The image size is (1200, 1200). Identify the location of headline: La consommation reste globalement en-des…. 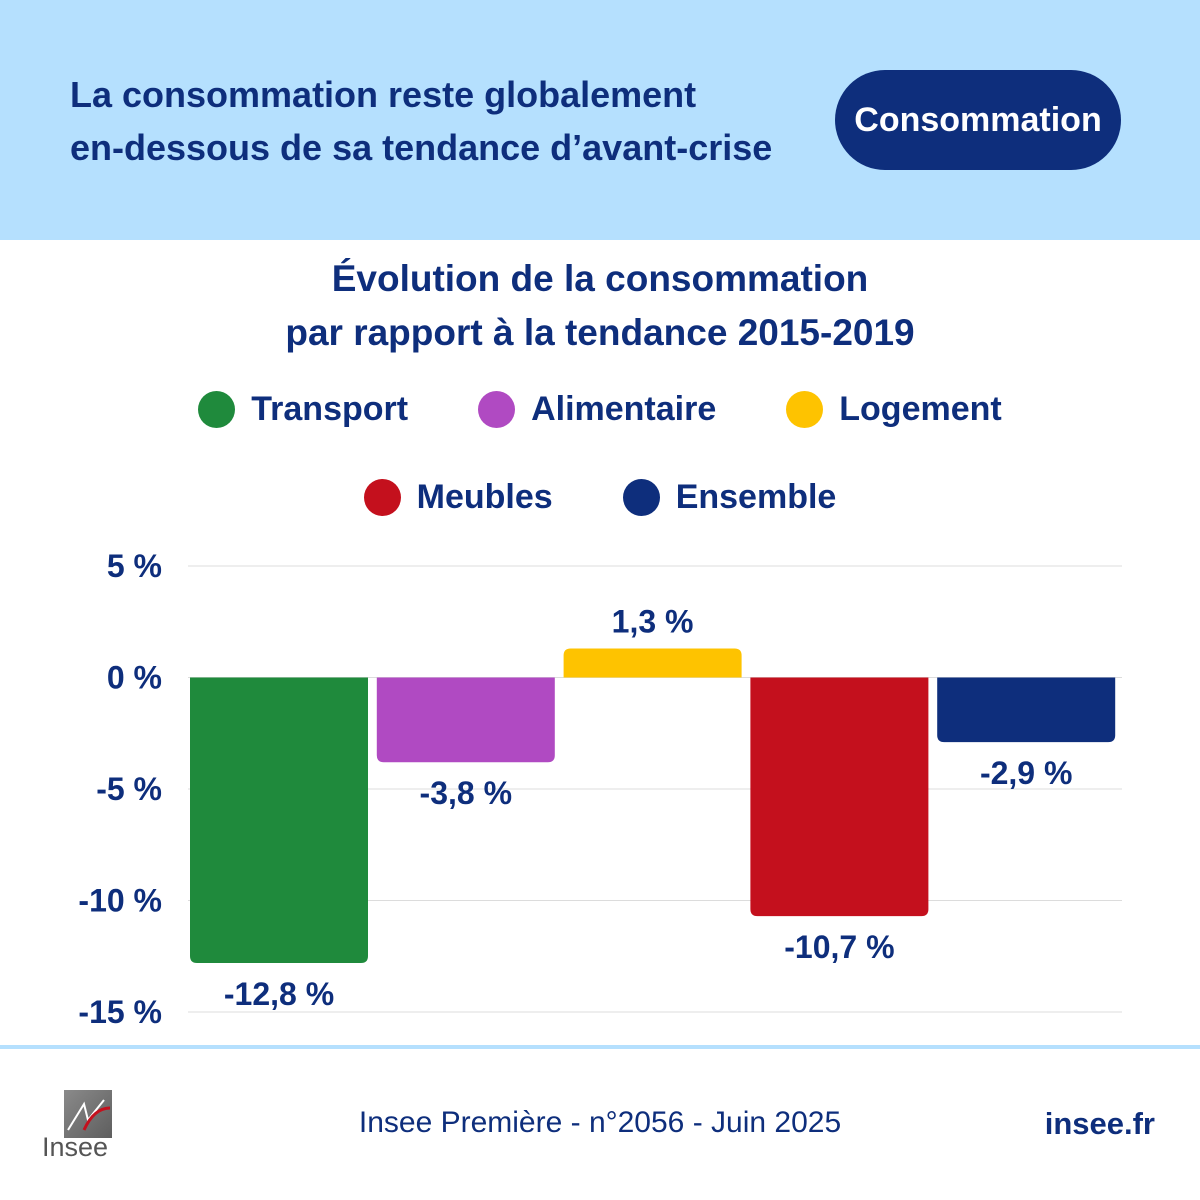
(450, 121).